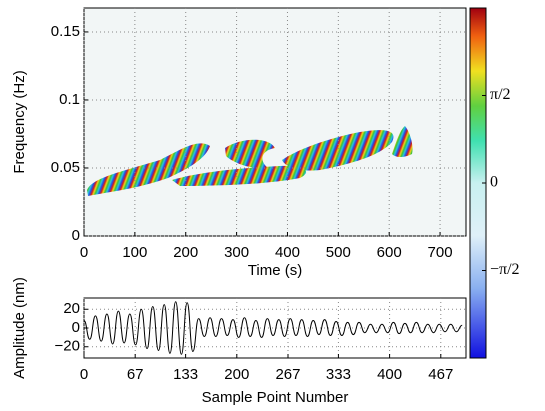 The width and height of the screenshot is (545, 411). Describe the element at coordinates (440, 252) in the screenshot. I see `x-tick-label: 700` at that location.